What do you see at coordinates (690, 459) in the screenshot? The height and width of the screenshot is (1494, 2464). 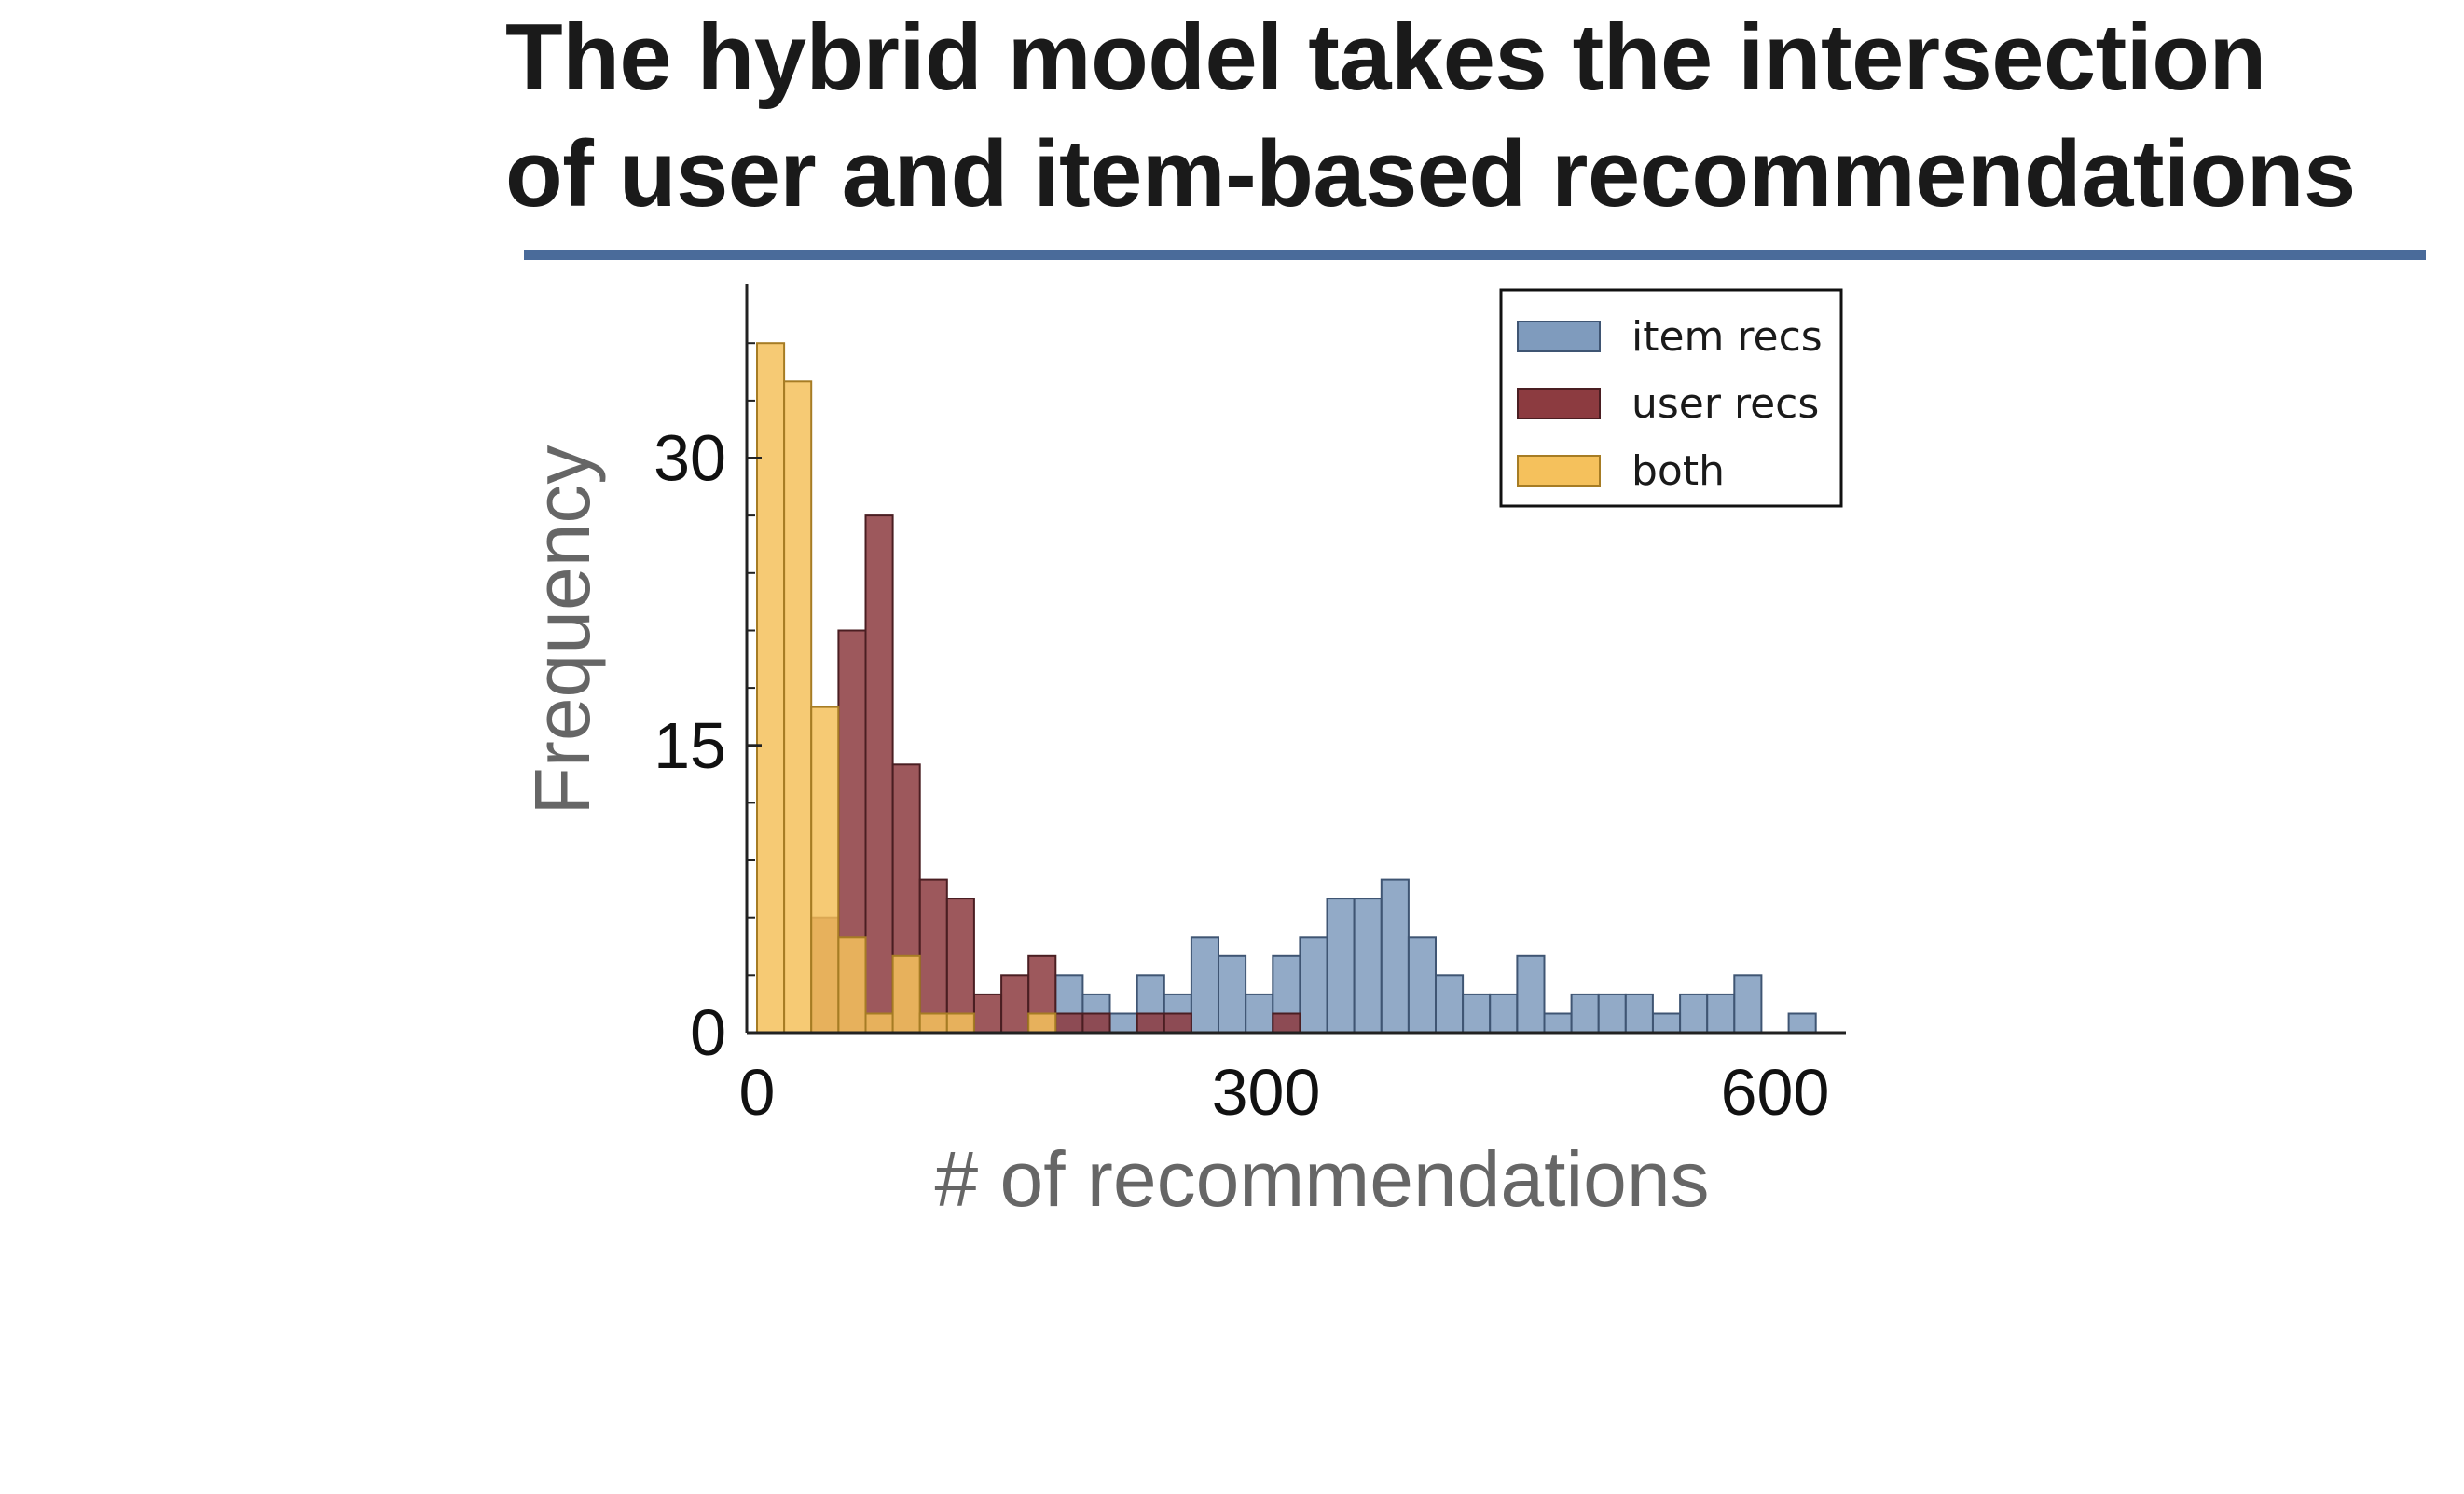 I see `y-tick-label-2: 30` at bounding box center [690, 459].